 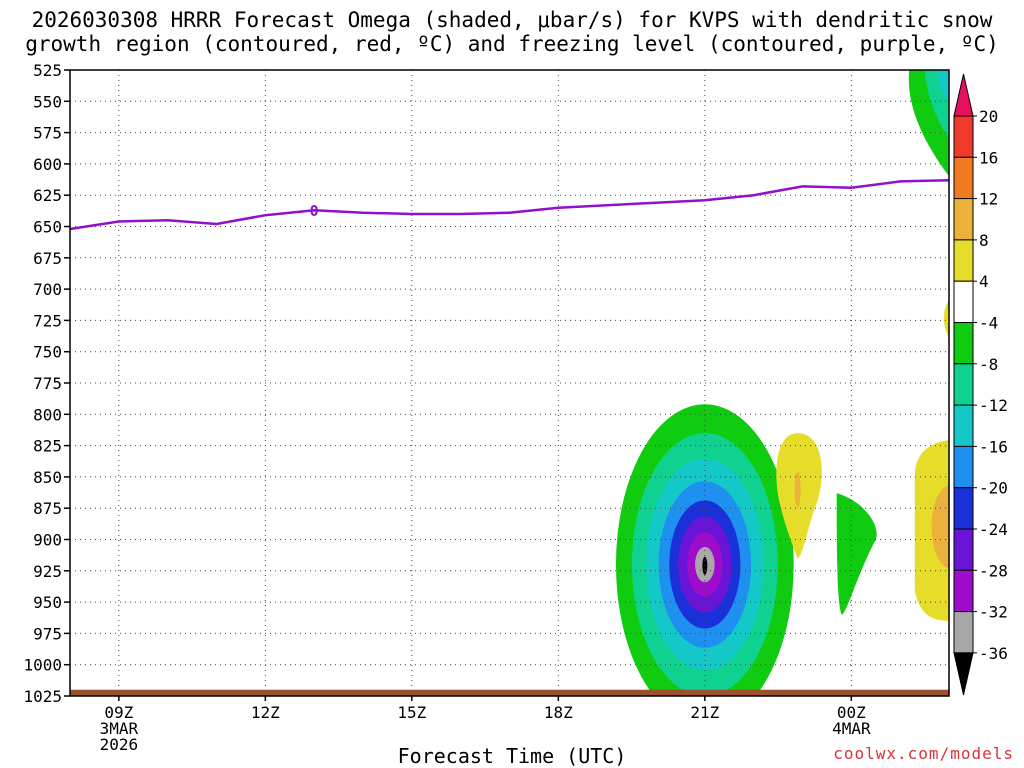 I want to click on colorbar-label-2: 12, so click(x=988, y=199).